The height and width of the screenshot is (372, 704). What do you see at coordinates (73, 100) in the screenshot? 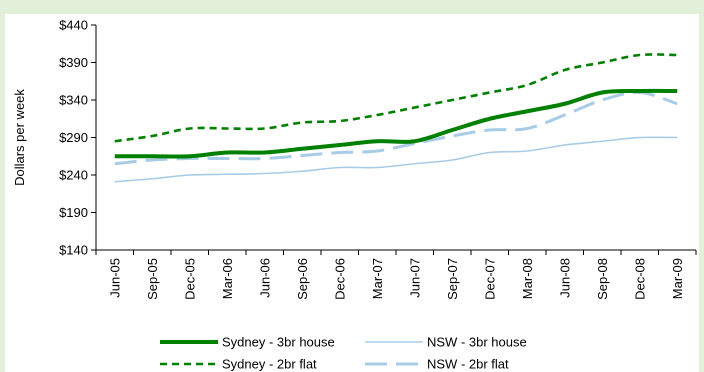
I see `y-tick-label: $340` at bounding box center [73, 100].